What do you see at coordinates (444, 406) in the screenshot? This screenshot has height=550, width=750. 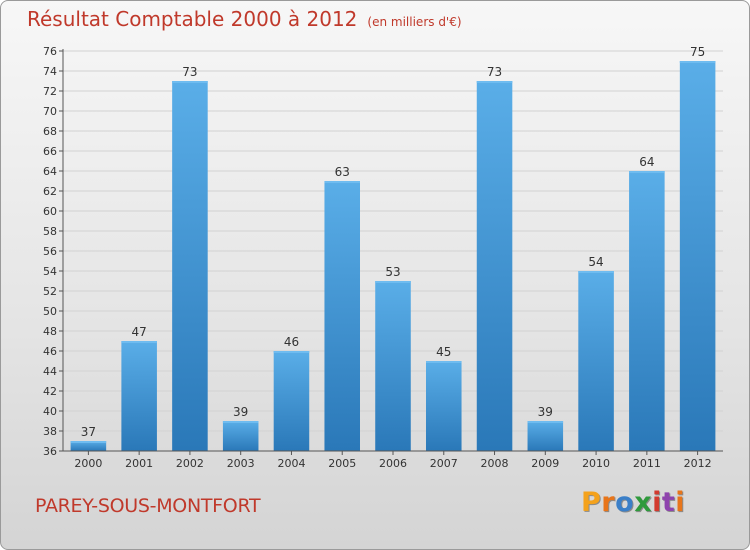 I see `bar-2007` at bounding box center [444, 406].